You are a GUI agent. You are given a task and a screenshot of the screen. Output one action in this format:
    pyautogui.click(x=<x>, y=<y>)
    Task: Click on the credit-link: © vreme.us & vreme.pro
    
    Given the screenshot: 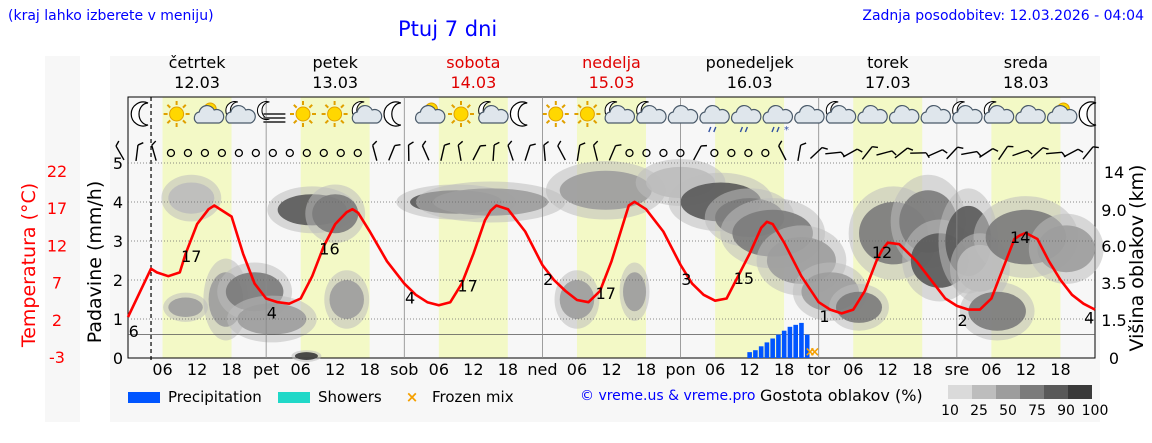 What is the action you would take?
    pyautogui.click(x=668, y=396)
    